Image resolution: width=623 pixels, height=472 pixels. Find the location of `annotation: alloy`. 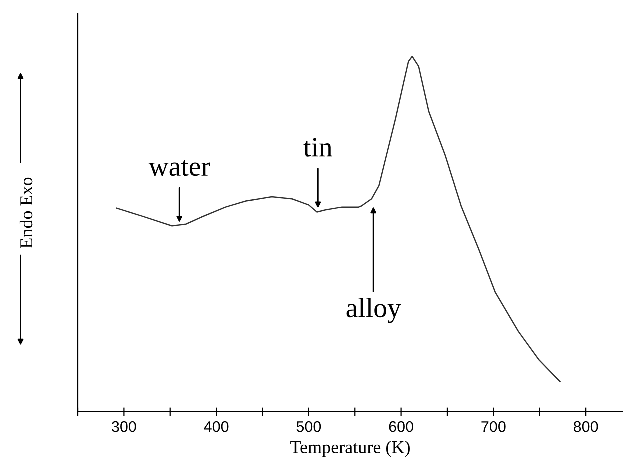

annotation: alloy is located at coordinates (374, 311).